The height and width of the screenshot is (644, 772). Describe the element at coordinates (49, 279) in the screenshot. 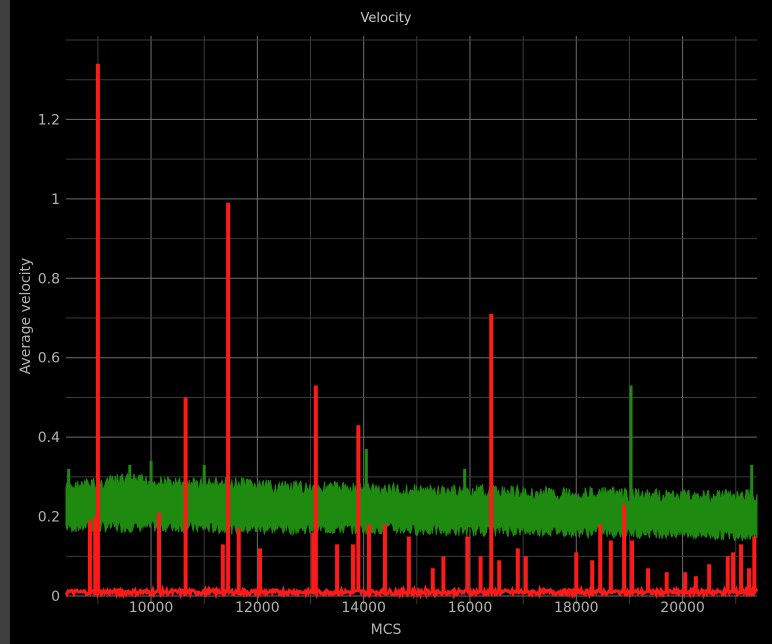

I see `y-tick-label: 0.8` at that location.